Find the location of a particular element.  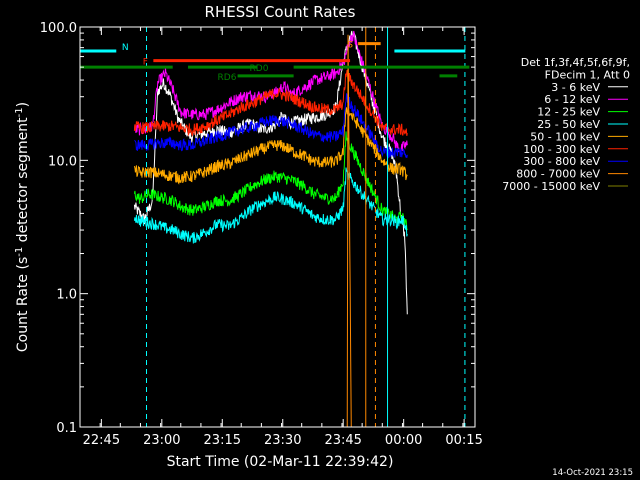

x-tick-label-23-30: 23:30 is located at coordinates (282, 440).